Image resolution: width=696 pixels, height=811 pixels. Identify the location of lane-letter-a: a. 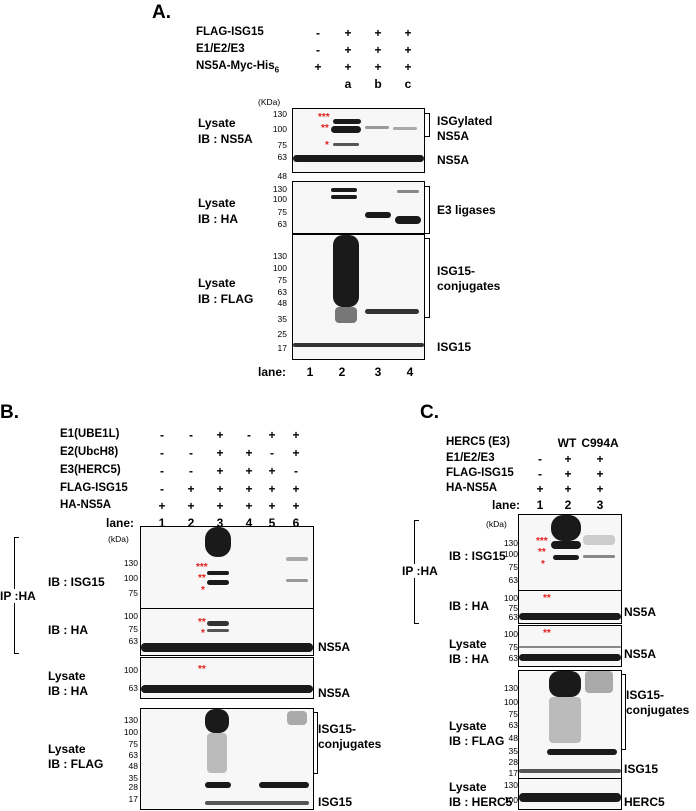
(348, 84).